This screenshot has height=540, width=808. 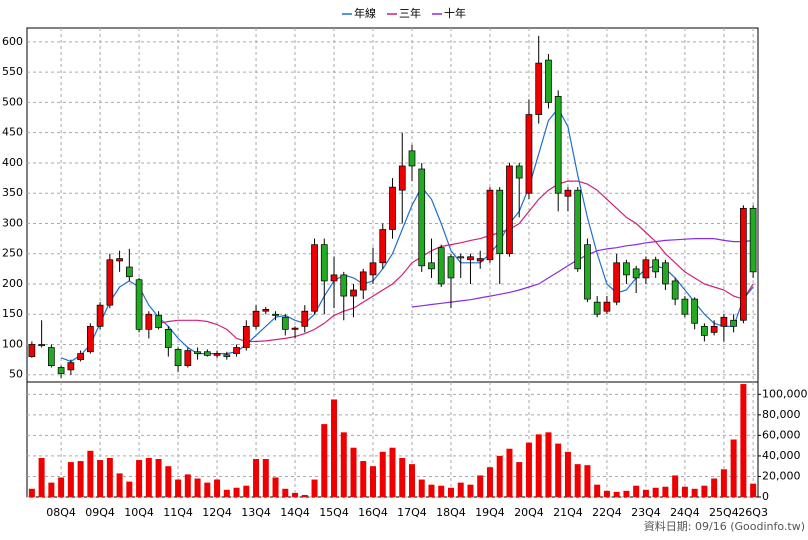 I want to click on y-tick-label: 600, so click(x=12, y=41).